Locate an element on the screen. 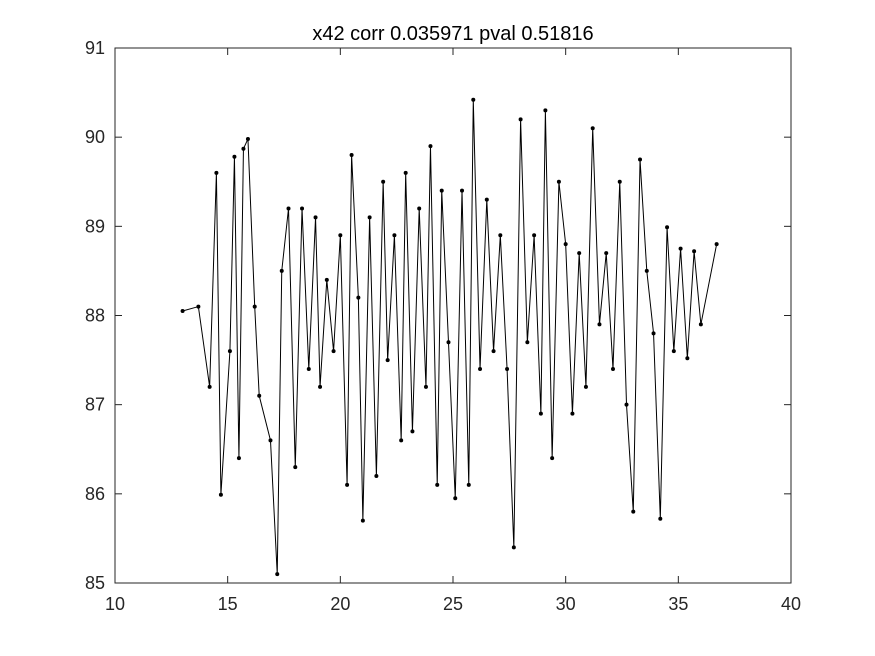  x-tick-label: 25 is located at coordinates (453, 604).